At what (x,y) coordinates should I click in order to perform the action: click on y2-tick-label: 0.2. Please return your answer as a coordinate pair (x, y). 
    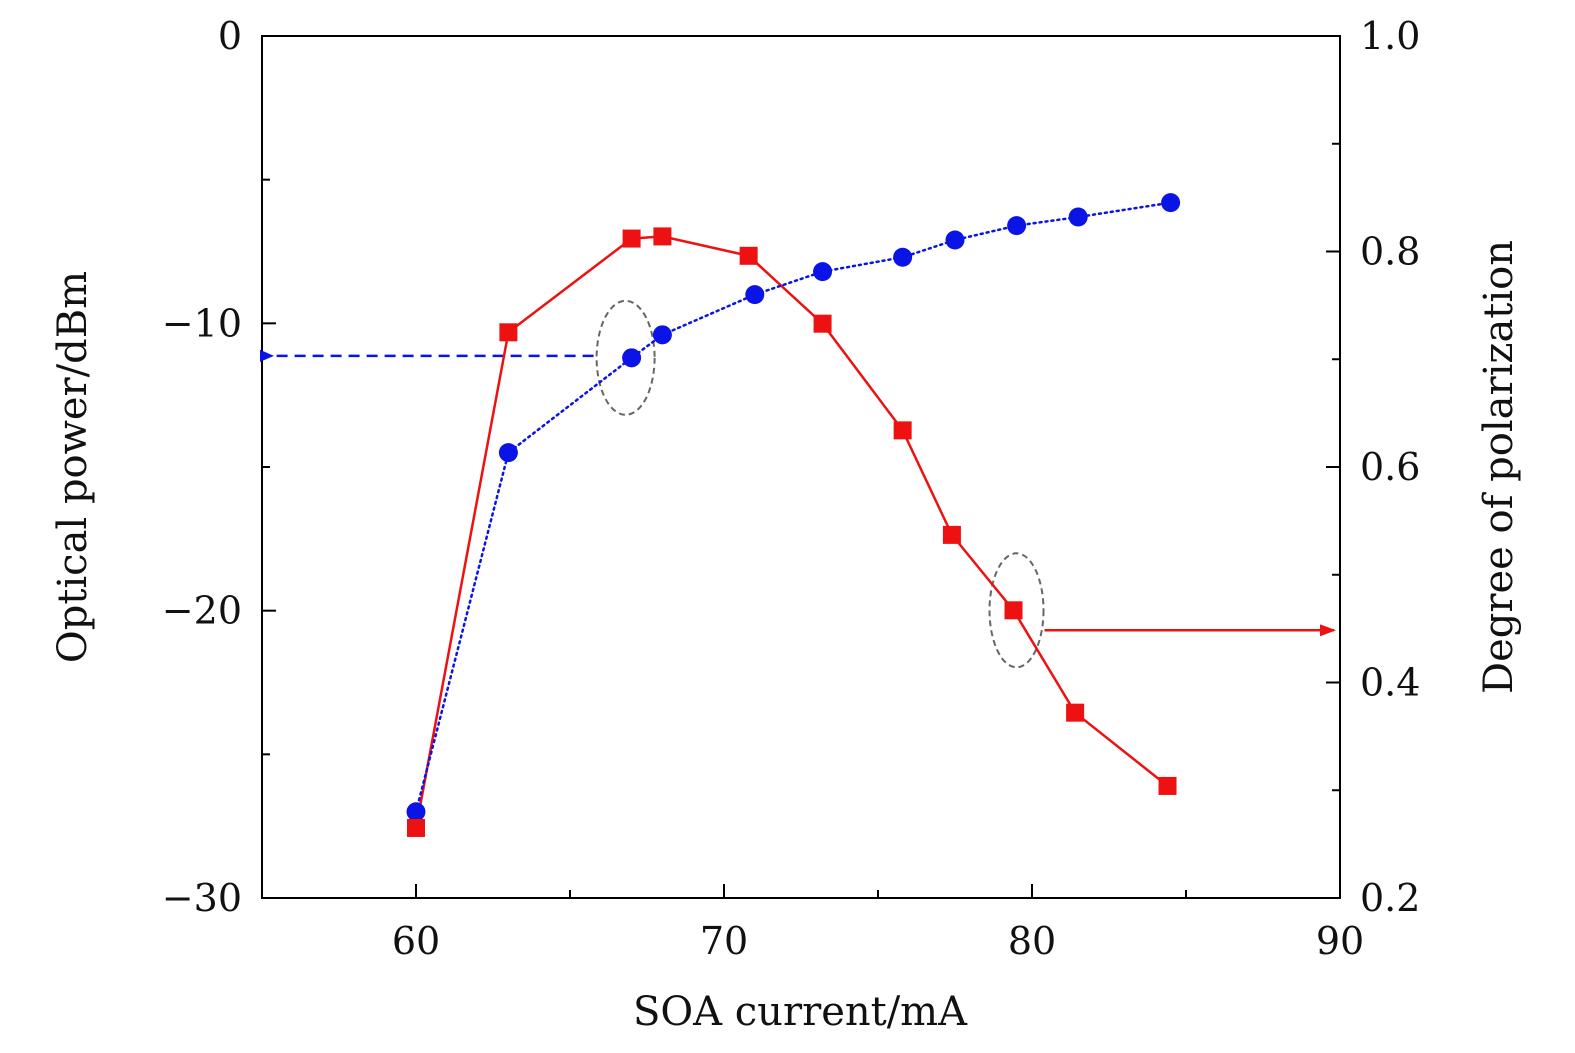
    Looking at the image, I should click on (1390, 898).